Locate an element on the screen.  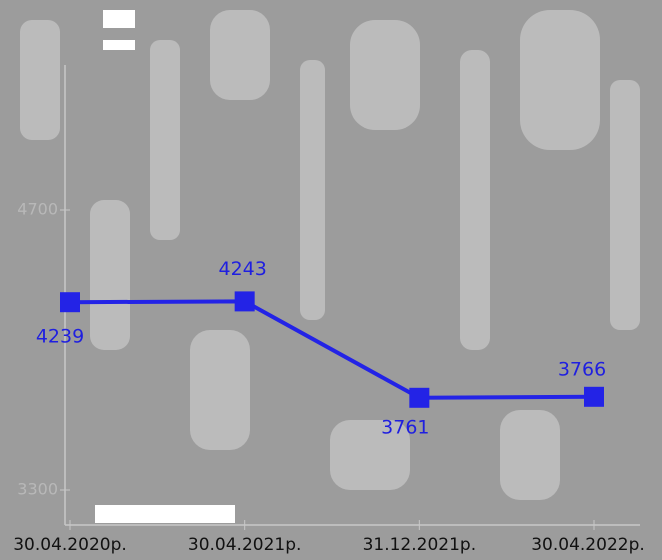
data-label: 4243 is located at coordinates (242, 269).